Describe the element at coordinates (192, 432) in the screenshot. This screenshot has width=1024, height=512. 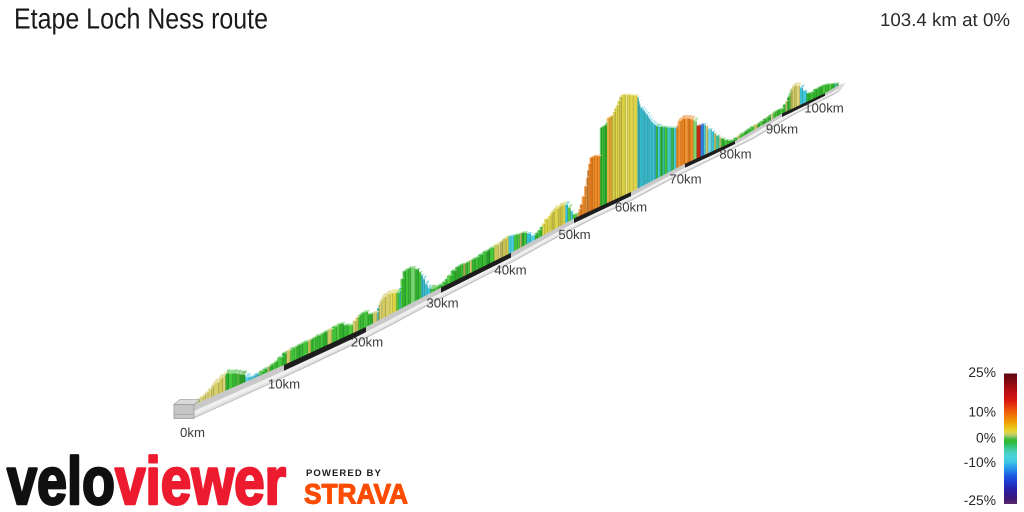
I see `svg-text: 0km` at that location.